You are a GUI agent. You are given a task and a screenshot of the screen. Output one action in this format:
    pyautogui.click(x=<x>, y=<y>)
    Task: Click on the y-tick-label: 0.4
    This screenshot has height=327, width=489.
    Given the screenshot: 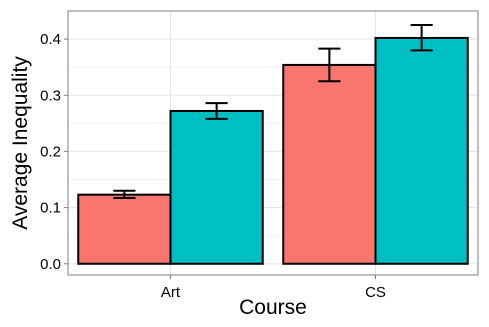 What is the action you would take?
    pyautogui.click(x=50, y=39)
    